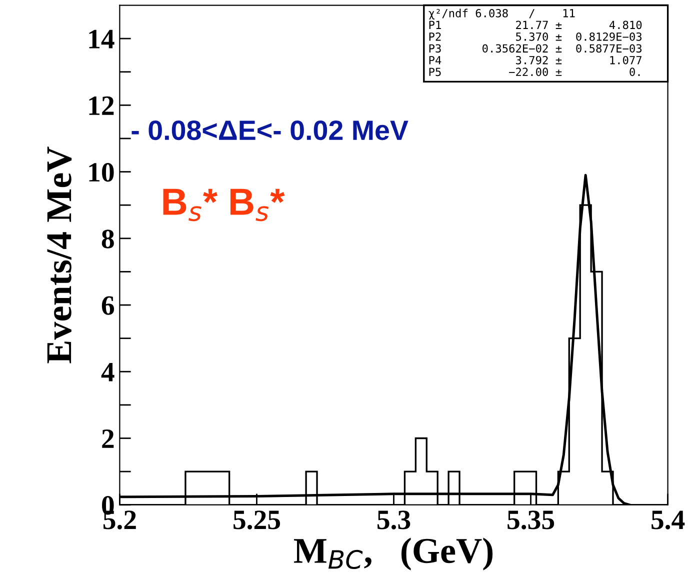 The image size is (700, 585). Describe the element at coordinates (108, 438) in the screenshot. I see `y-tick-label: 2` at that location.